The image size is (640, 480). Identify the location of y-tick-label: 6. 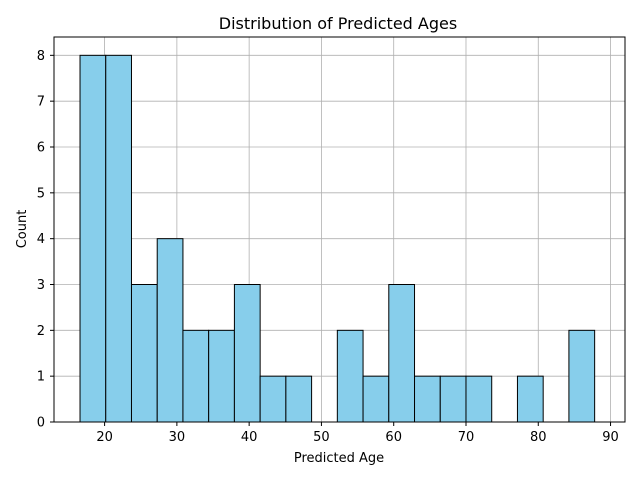
(41, 148).